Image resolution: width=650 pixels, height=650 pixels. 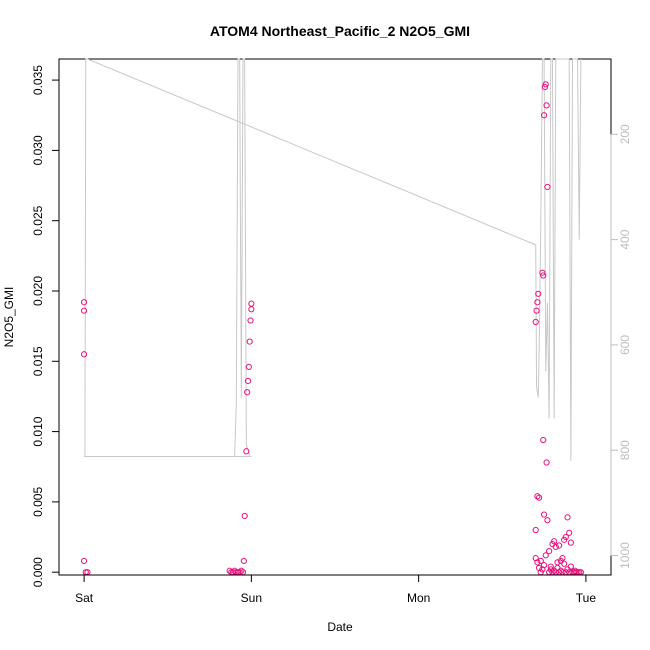 I want to click on x-axis: Sat Sun Mon Tue, so click(x=336, y=589).